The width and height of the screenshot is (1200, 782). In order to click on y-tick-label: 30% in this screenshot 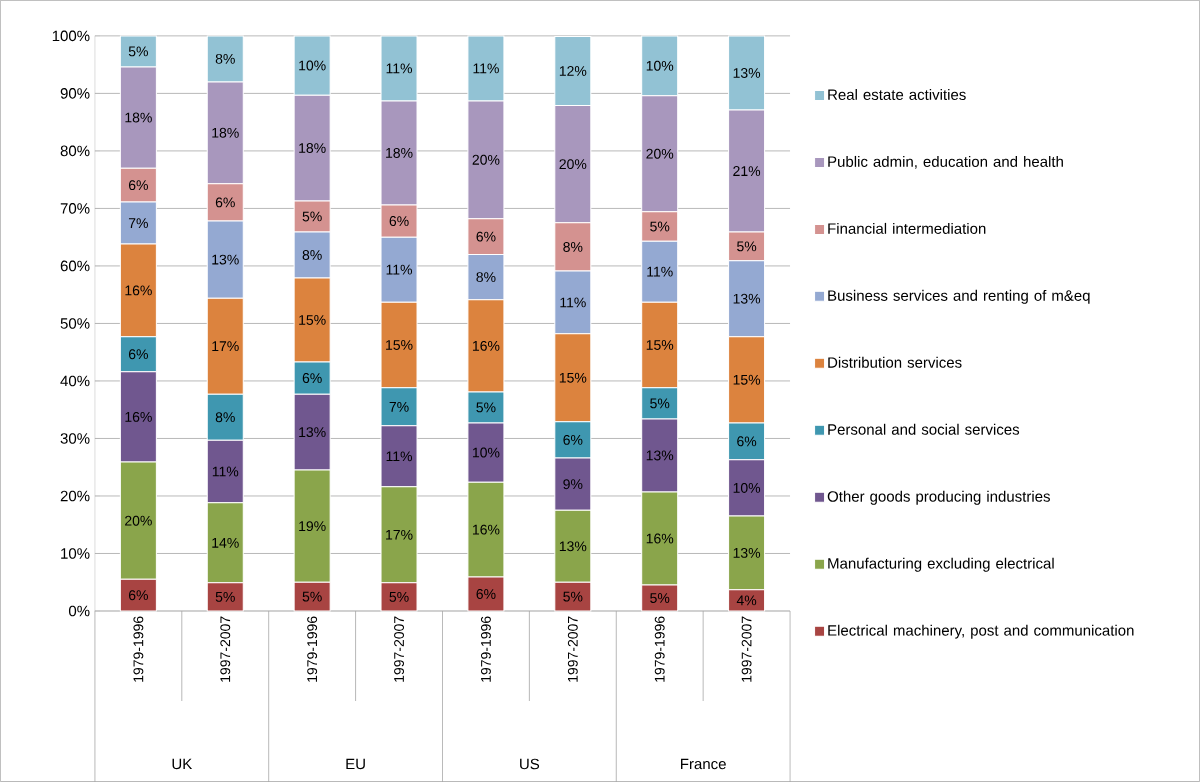, I will do `click(75, 438)`.